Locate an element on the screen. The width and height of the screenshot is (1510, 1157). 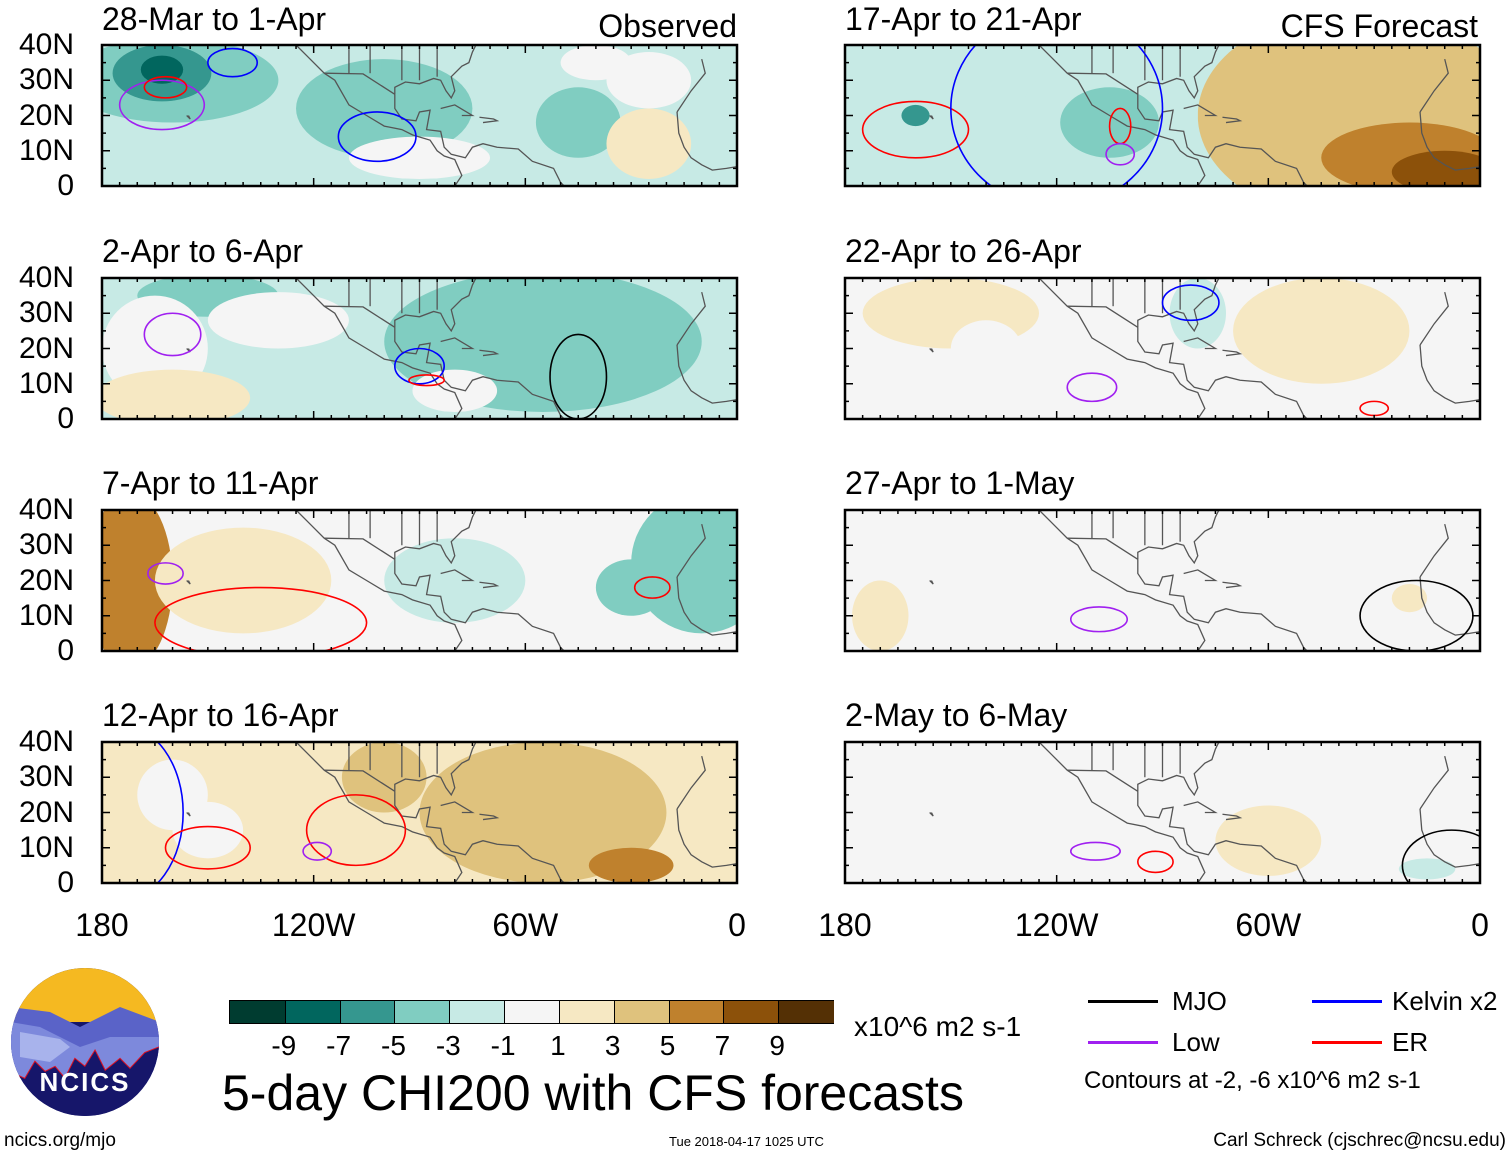
colorbar-tick-label: 9 is located at coordinates (777, 1045).